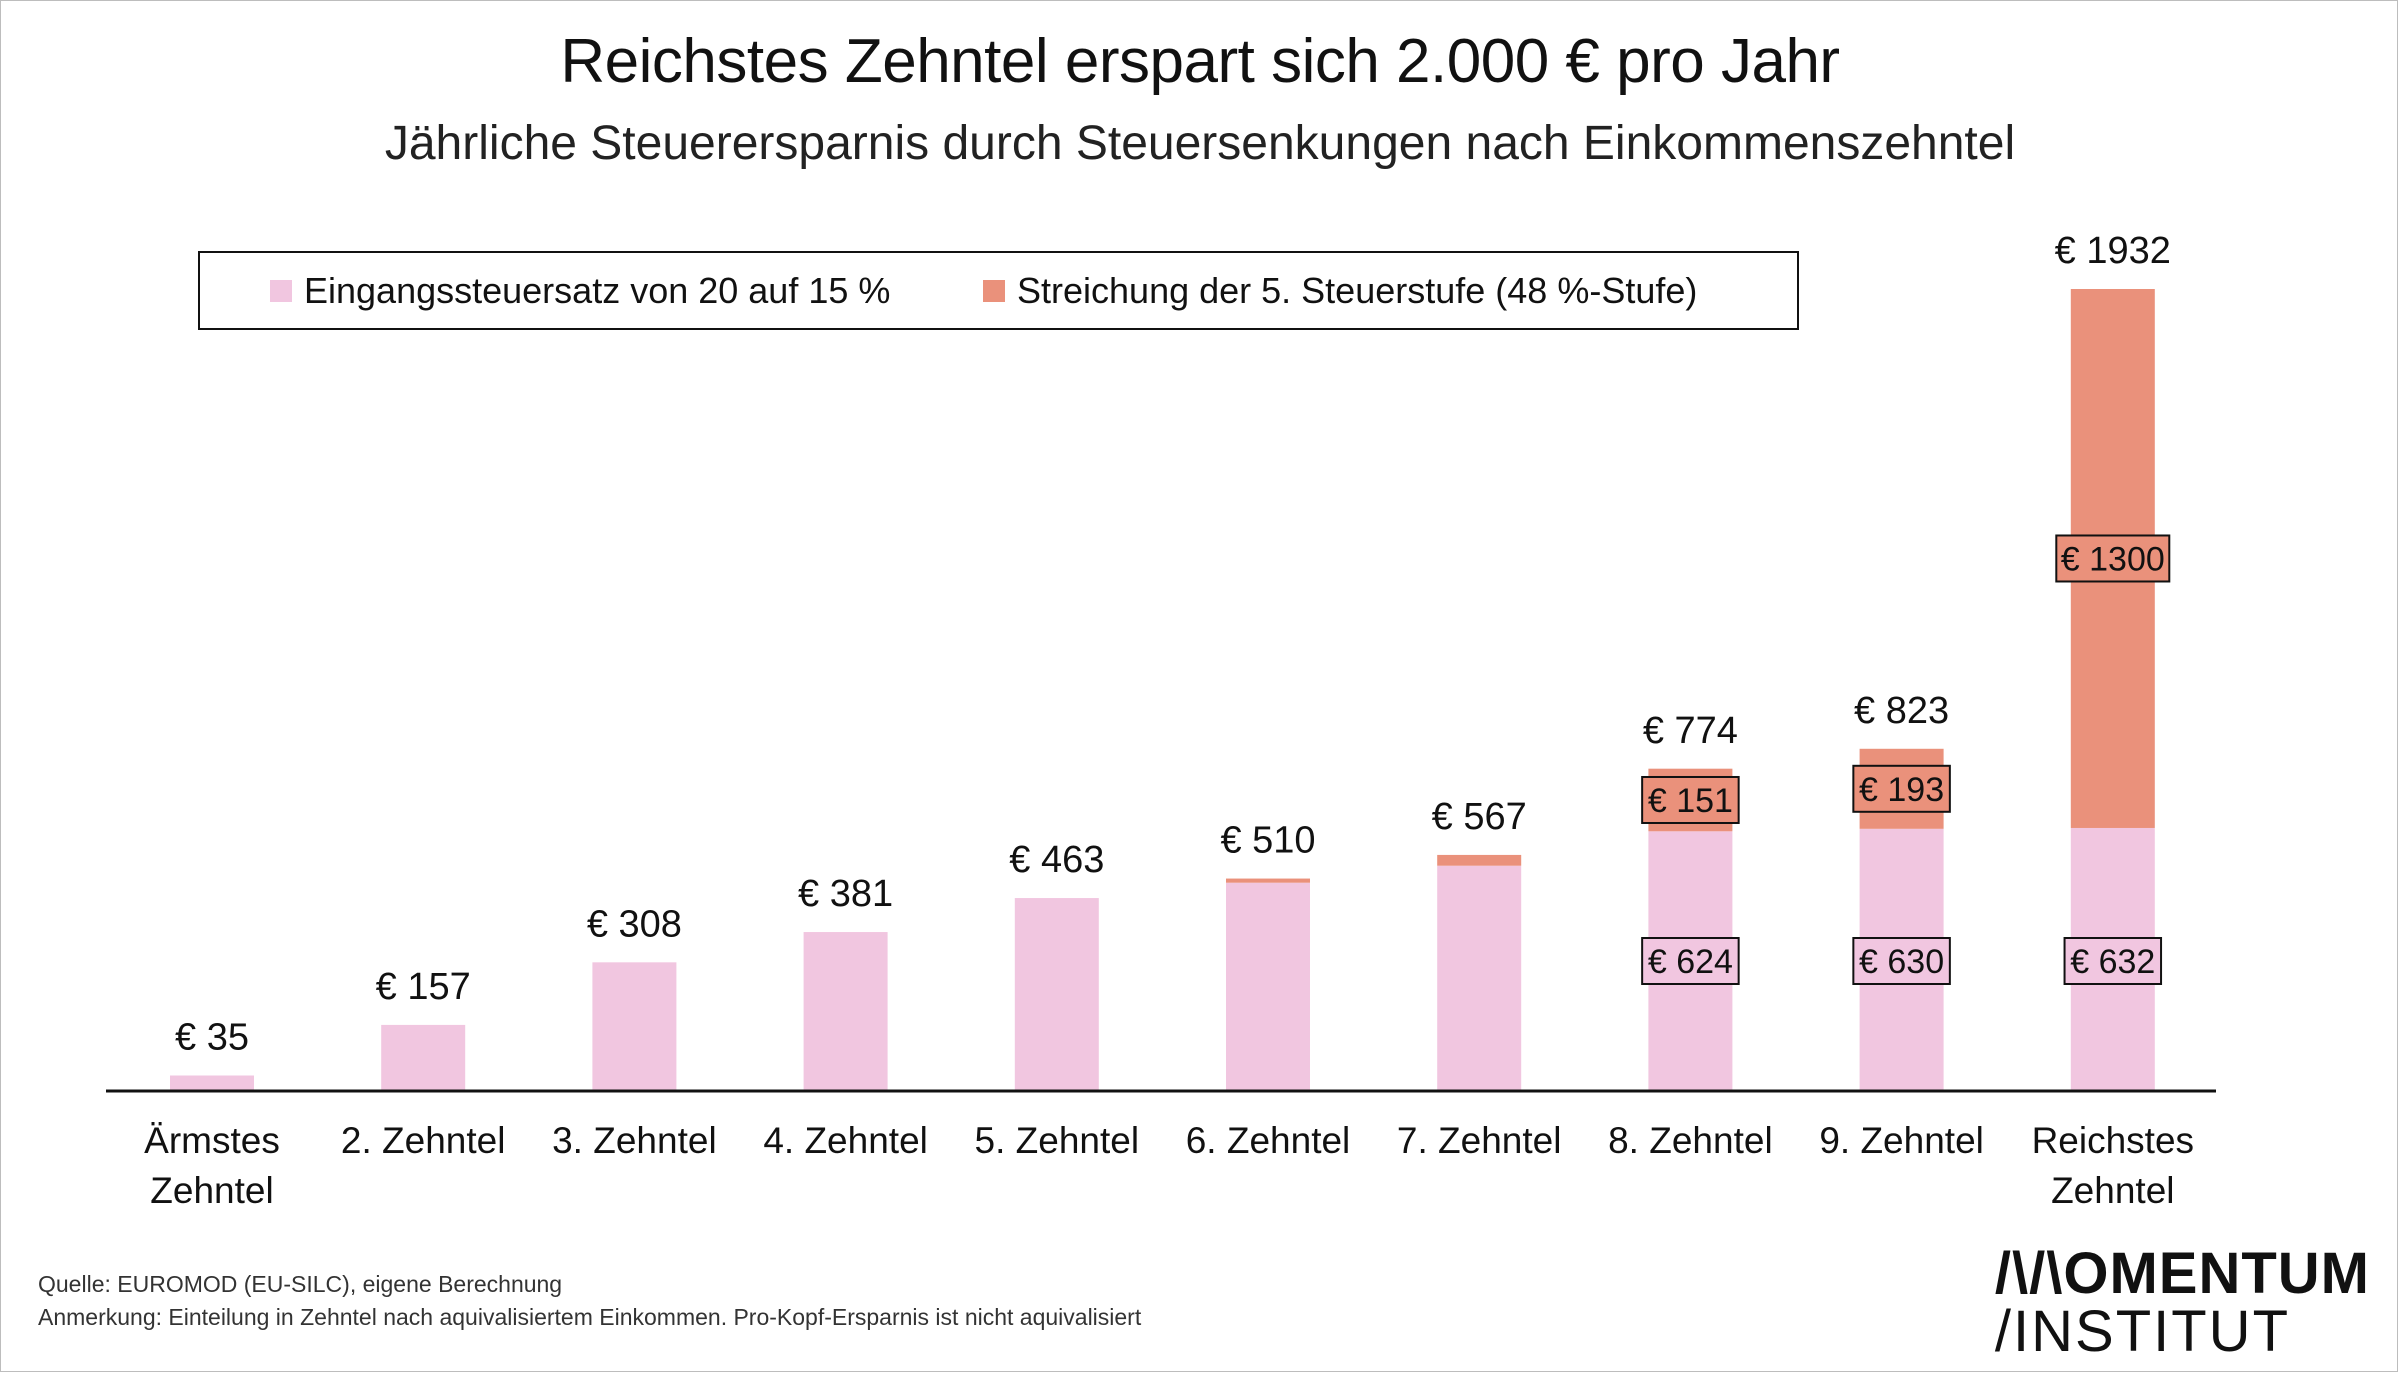  Describe the element at coordinates (2112, 1190) in the screenshot. I see `category-label-10-line2: Zehntel` at that location.